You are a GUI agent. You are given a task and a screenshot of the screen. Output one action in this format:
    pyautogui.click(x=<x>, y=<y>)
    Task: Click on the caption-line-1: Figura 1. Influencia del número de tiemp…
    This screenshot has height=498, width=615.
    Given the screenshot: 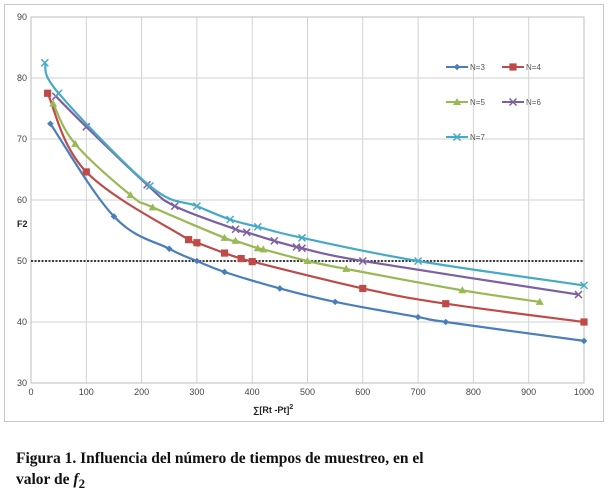 What is the action you would take?
    pyautogui.click(x=220, y=458)
    